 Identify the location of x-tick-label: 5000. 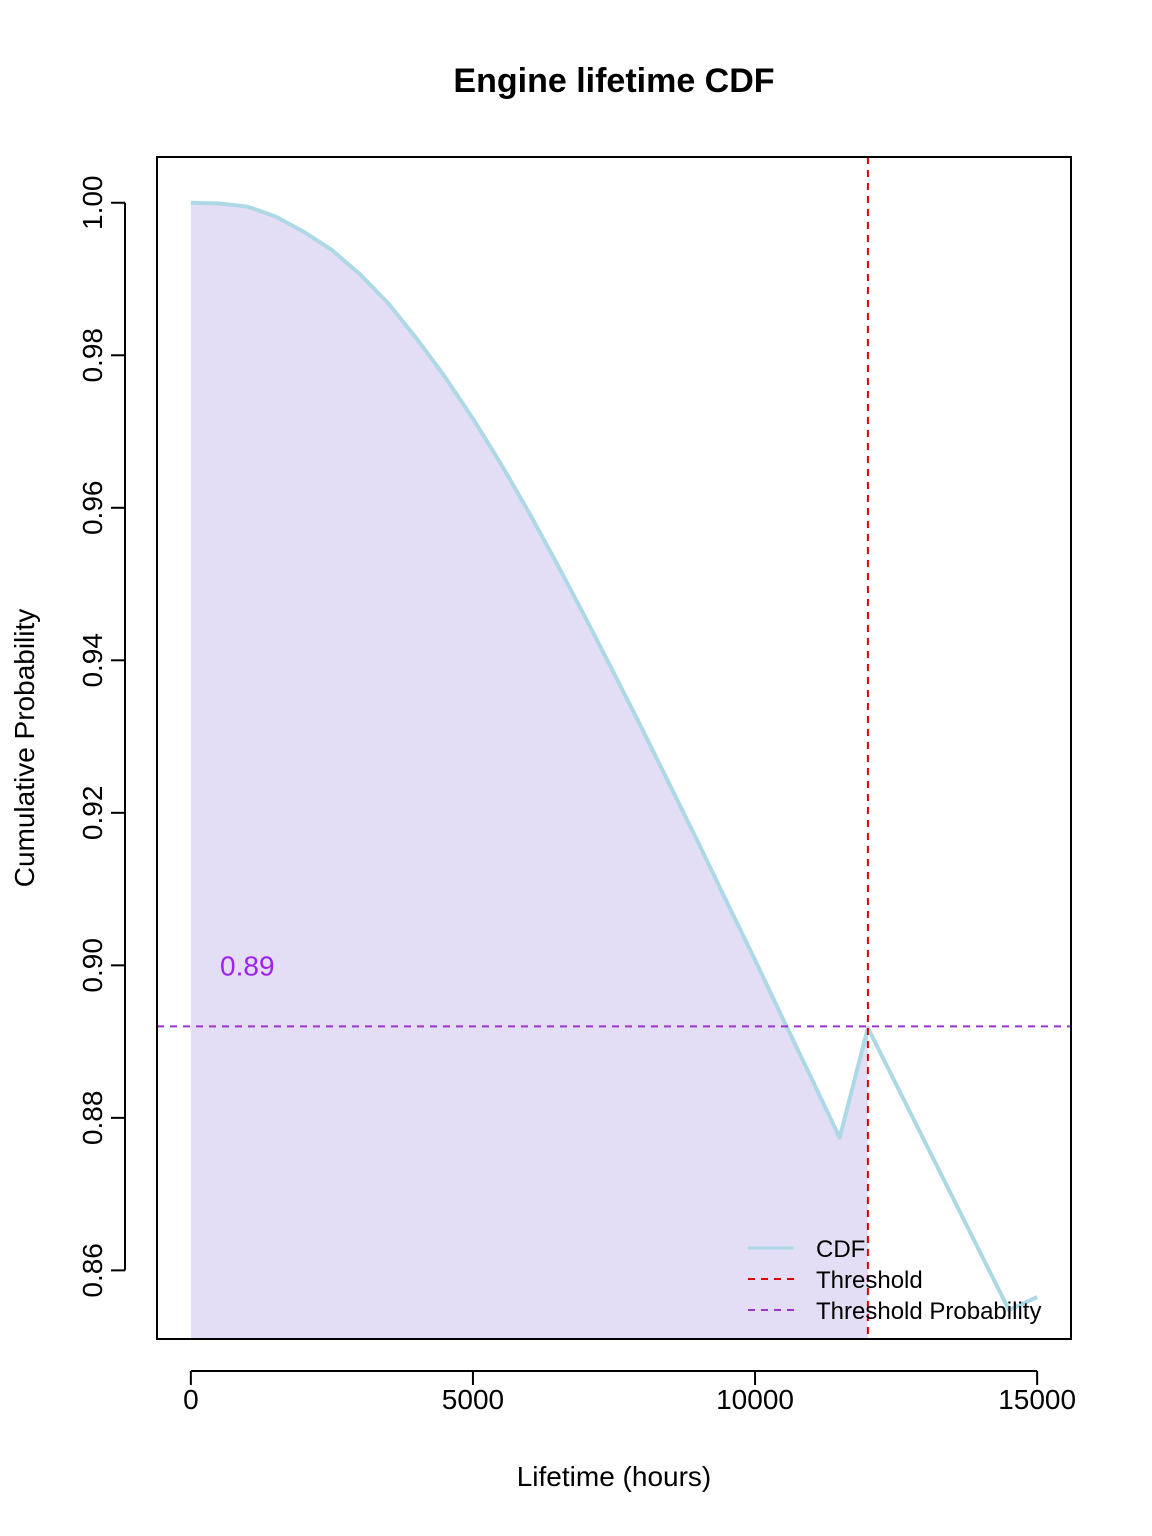
(473, 1399).